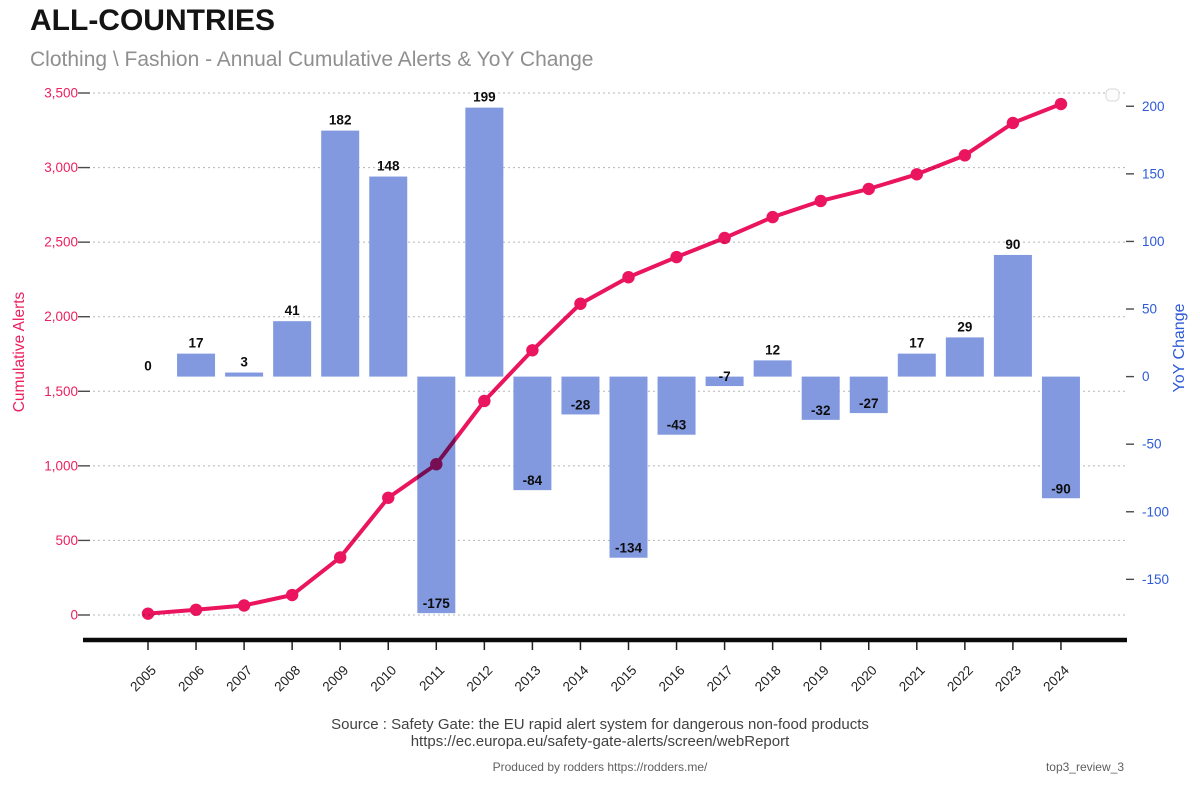 The height and width of the screenshot is (800, 1200). I want to click on report-tag: top3_review_3, so click(1084, 767).